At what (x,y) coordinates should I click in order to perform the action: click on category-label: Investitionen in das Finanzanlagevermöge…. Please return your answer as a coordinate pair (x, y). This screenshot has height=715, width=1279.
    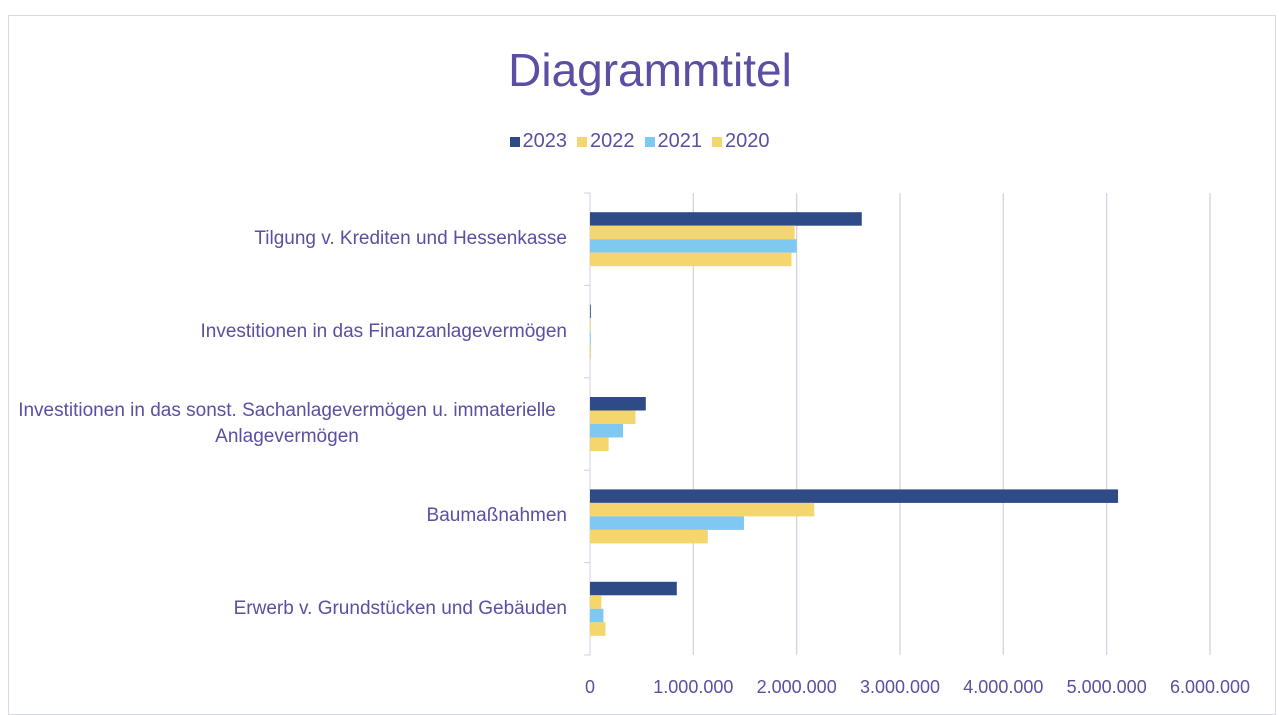
    Looking at the image, I should click on (287, 332).